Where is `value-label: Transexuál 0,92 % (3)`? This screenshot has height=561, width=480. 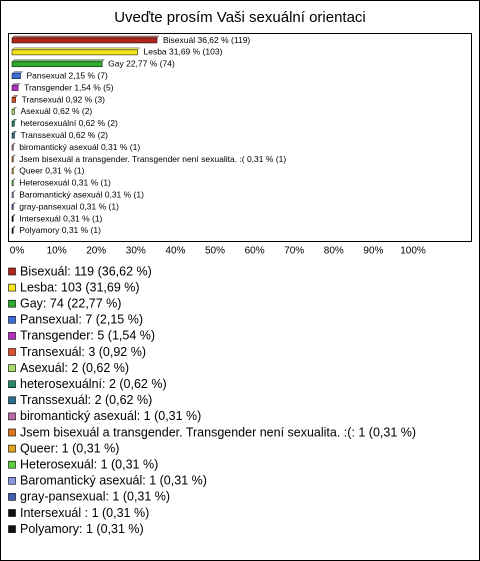 value-label: Transexuál 0,92 % (3) is located at coordinates (63, 99).